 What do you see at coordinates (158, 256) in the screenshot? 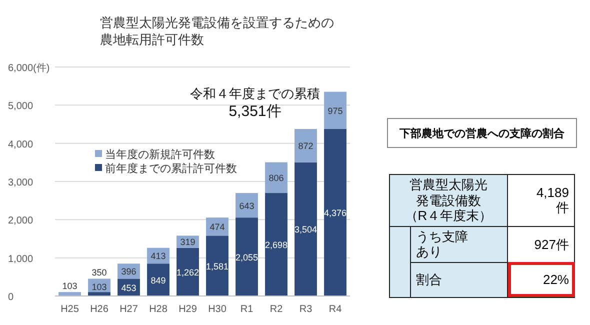
I see `data-label: 413` at bounding box center [158, 256].